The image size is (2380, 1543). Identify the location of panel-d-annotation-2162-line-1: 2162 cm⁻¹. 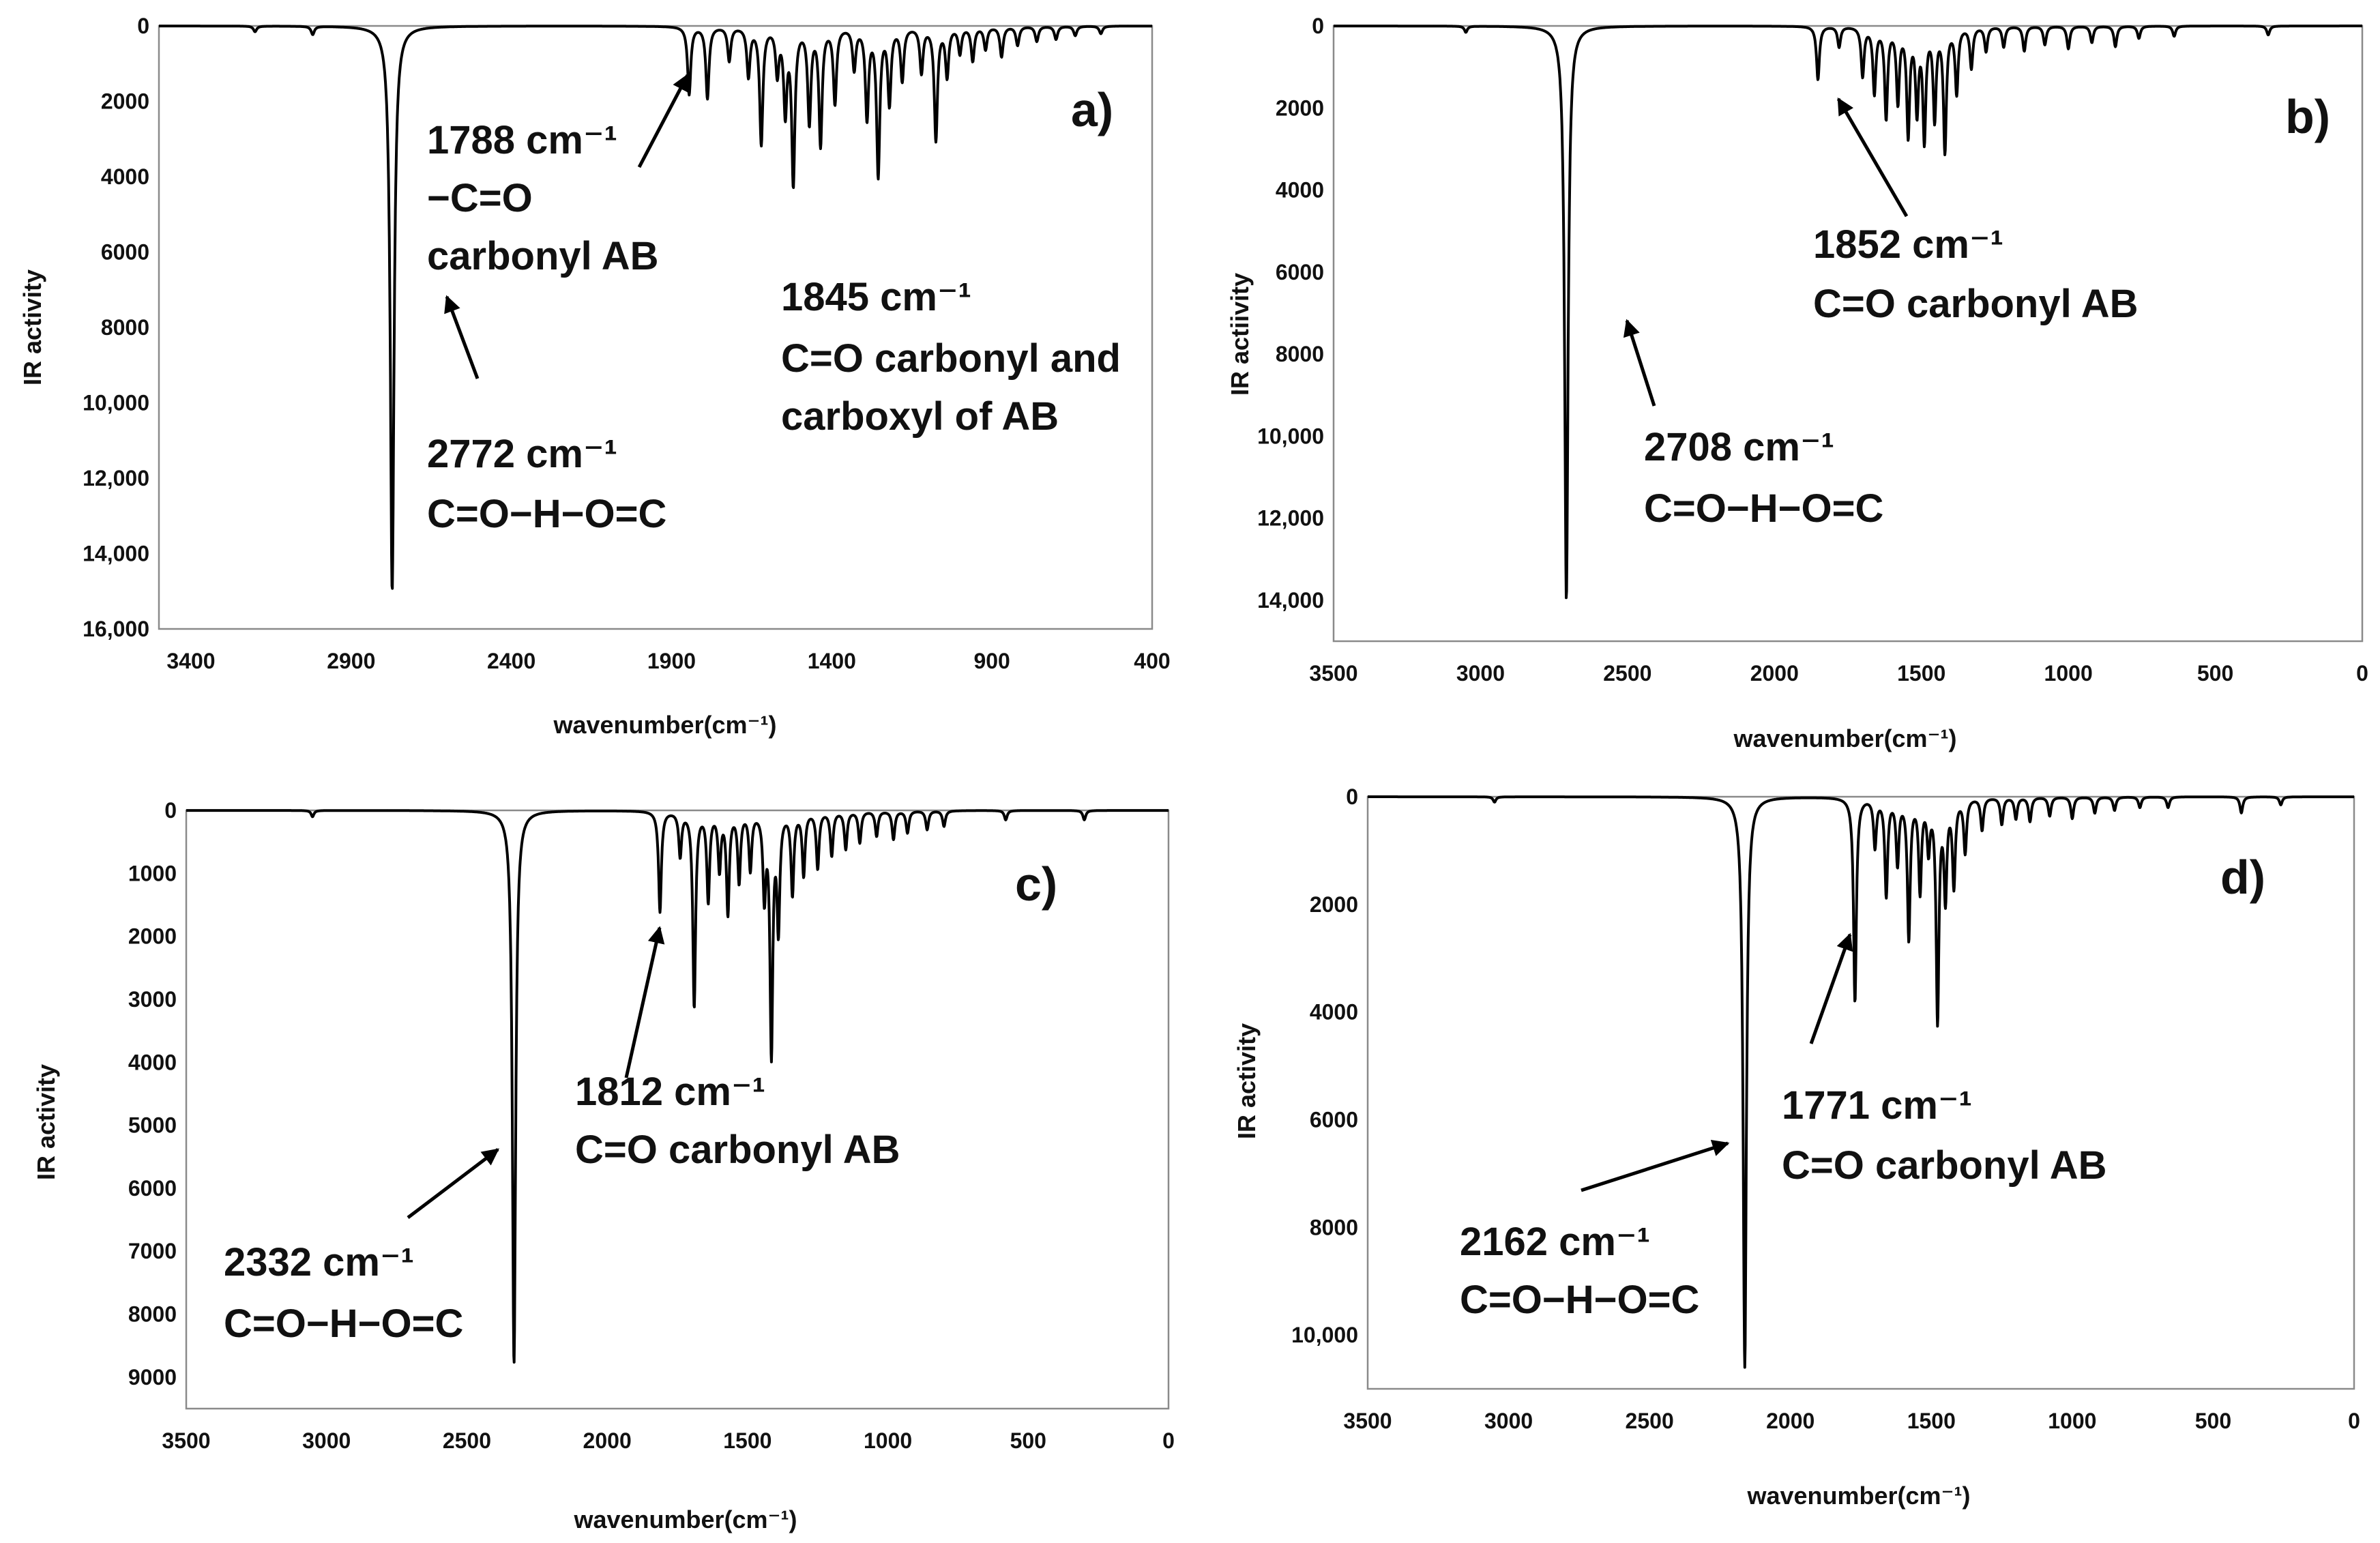
(1555, 1242).